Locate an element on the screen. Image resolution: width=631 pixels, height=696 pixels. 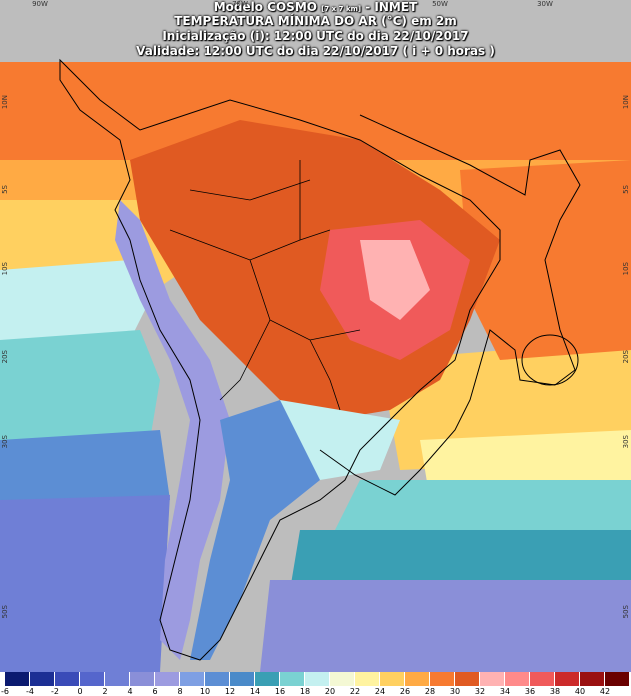
colorbar-tick-label: 10 is located at coordinates (205, 691).